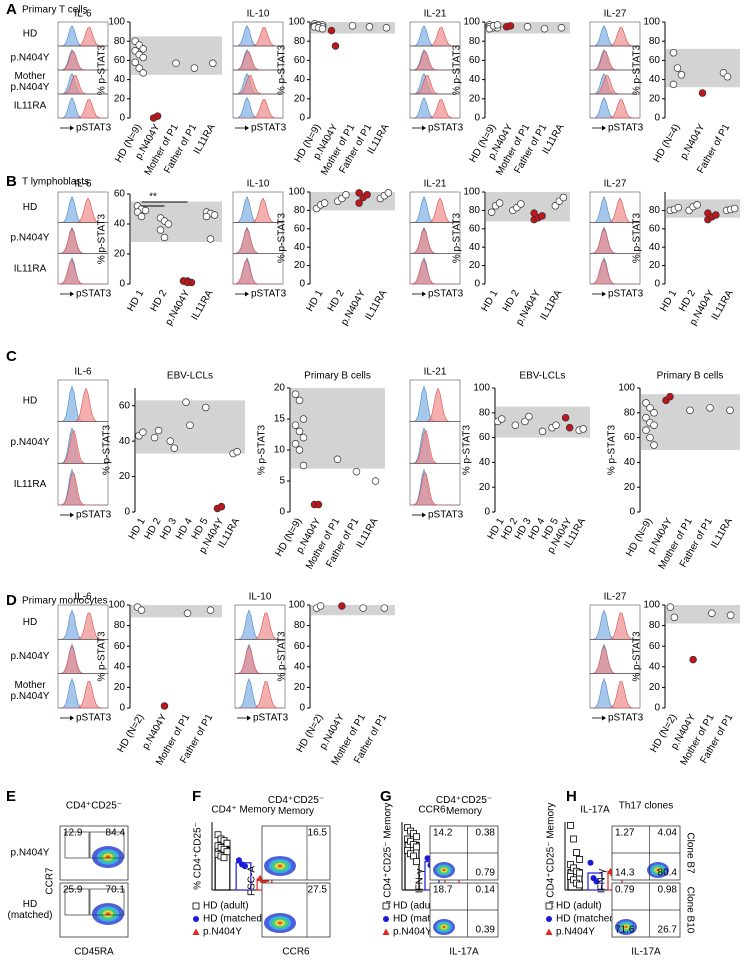 Image resolution: width=749 pixels, height=976 pixels. What do you see at coordinates (258, 14) in the screenshot?
I see `histogram-title: IL-10` at bounding box center [258, 14].